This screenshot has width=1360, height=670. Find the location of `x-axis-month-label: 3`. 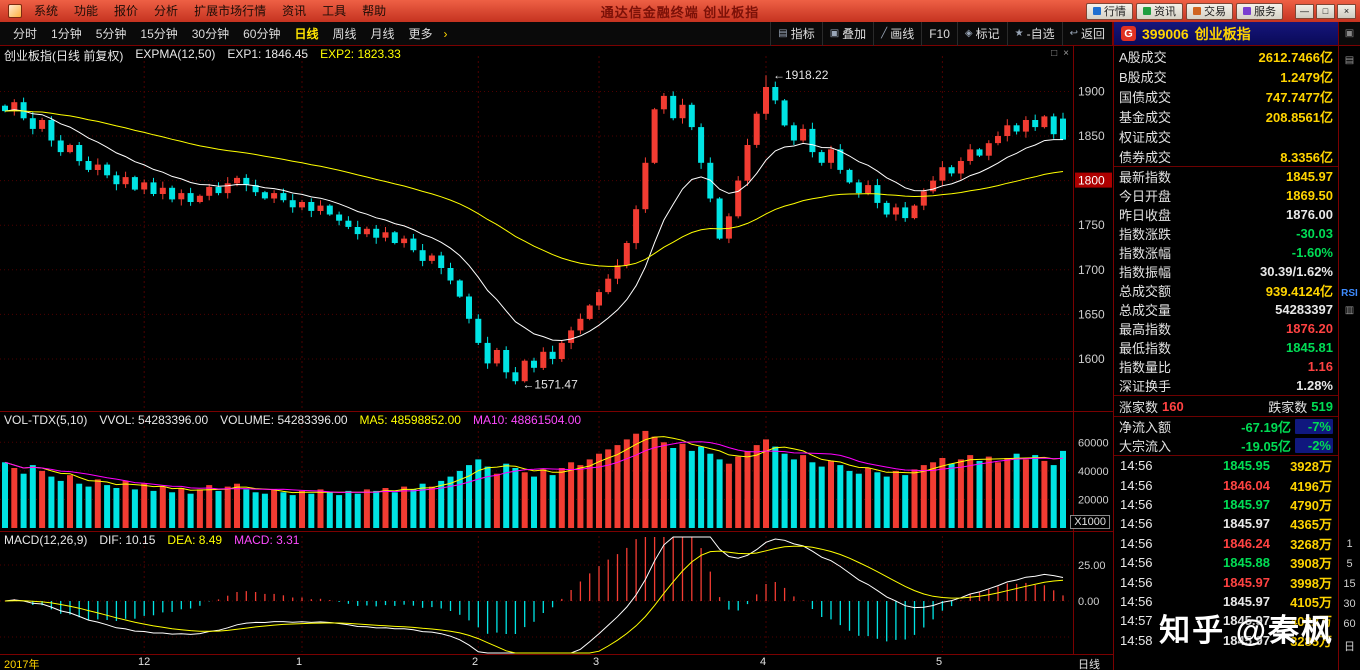

x-axis-month-label: 3 is located at coordinates (596, 662).